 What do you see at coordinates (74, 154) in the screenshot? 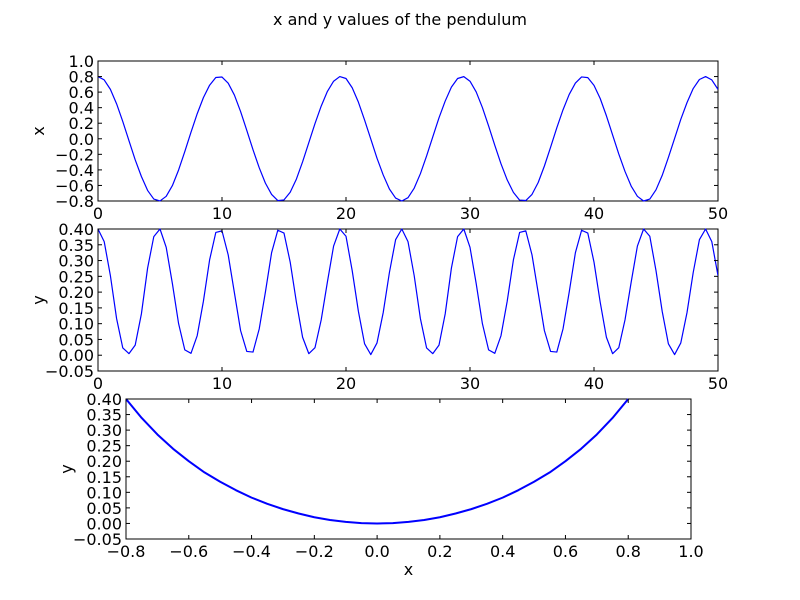
I see `y-tick-label: −0.2` at bounding box center [74, 154].